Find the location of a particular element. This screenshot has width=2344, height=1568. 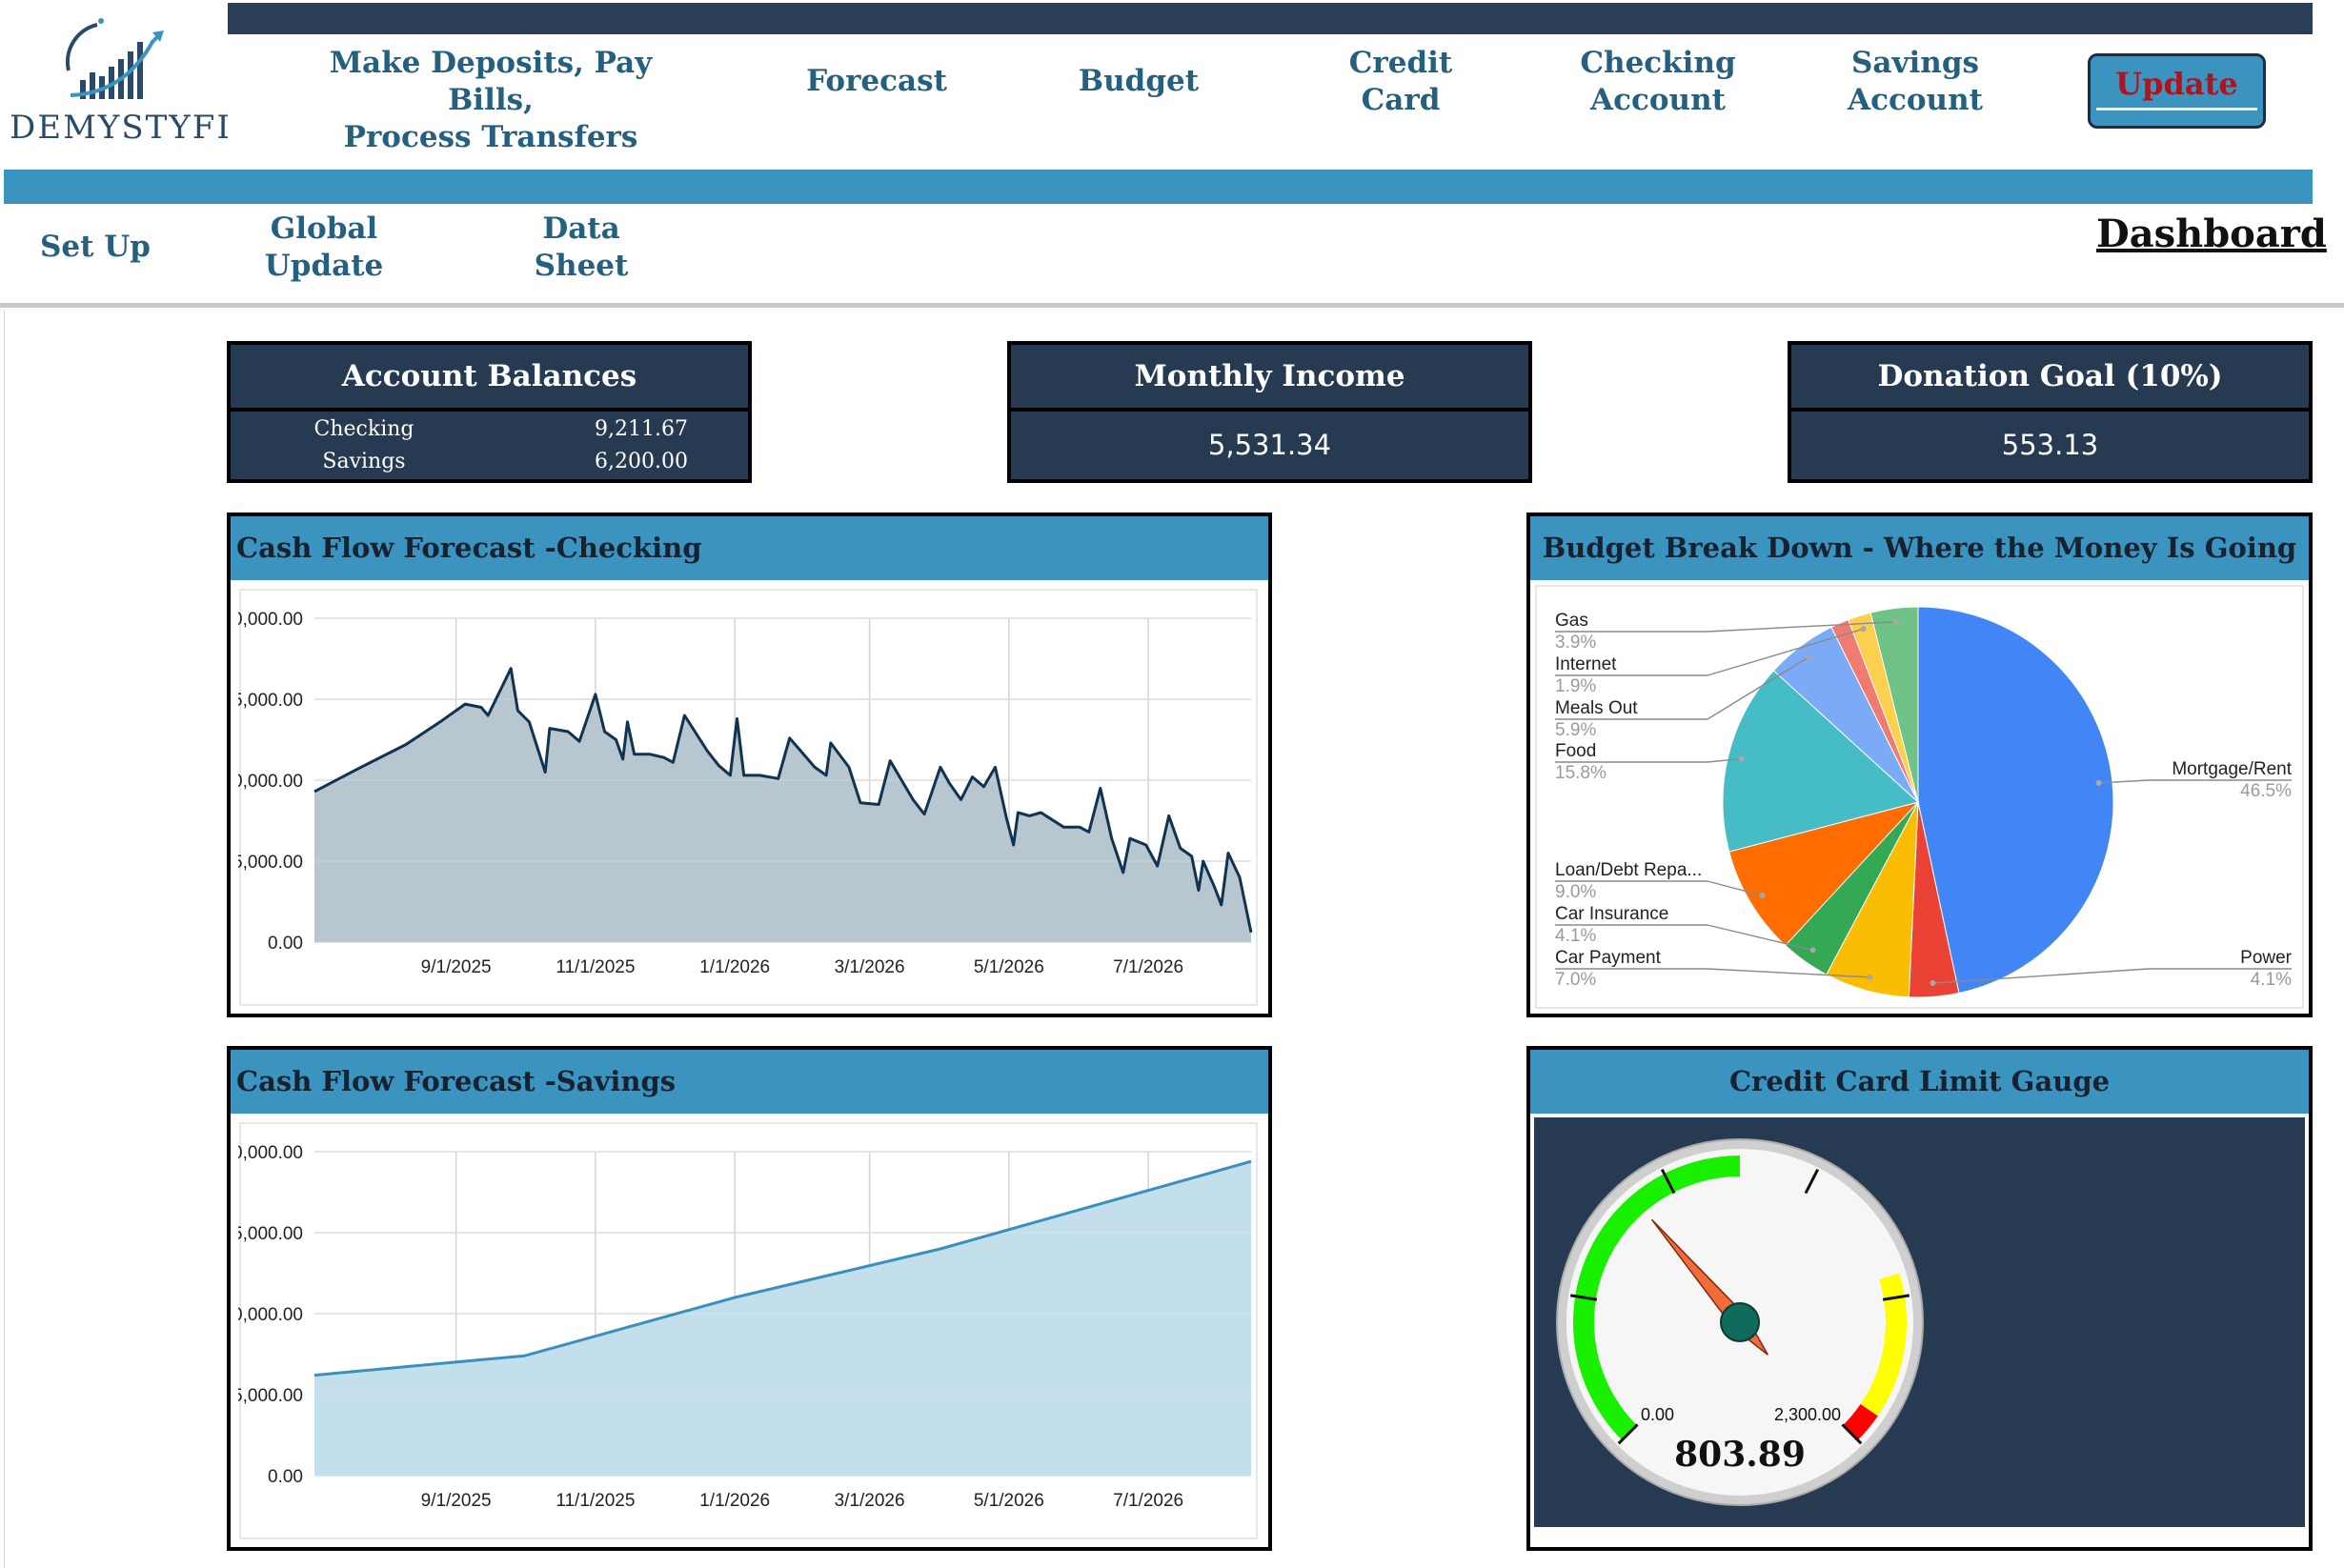

logo-text: DEMYSTYFI is located at coordinates (121, 128).